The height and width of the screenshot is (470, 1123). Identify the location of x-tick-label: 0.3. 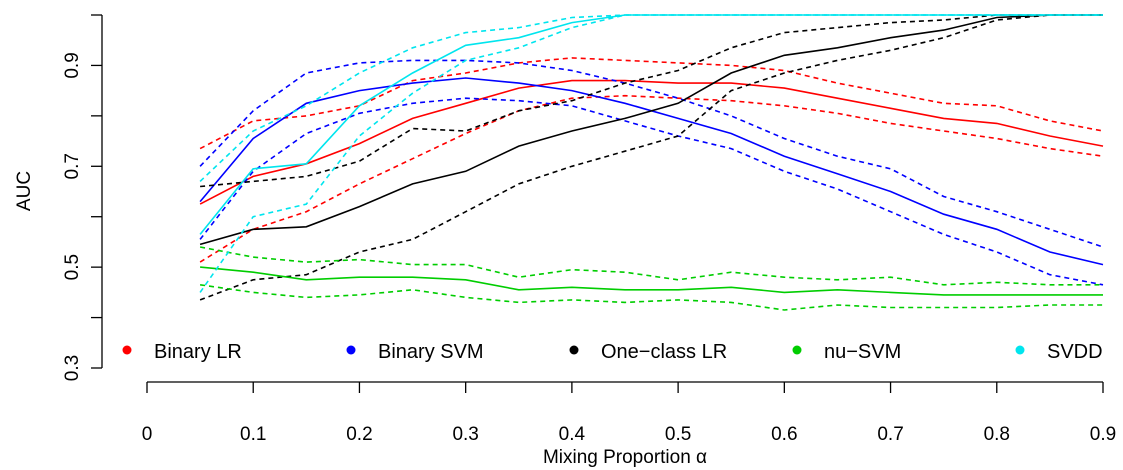
(465, 434).